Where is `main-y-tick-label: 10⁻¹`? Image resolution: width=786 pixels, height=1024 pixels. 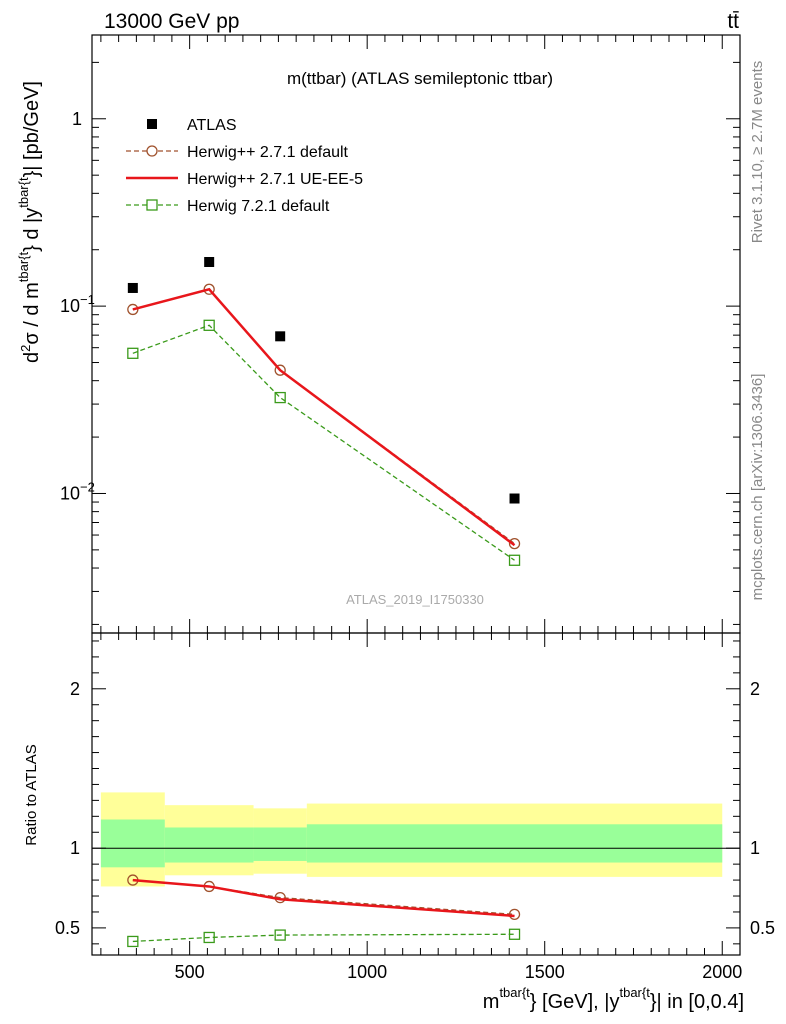
main-y-tick-label: 10⁻¹ is located at coordinates (77, 304).